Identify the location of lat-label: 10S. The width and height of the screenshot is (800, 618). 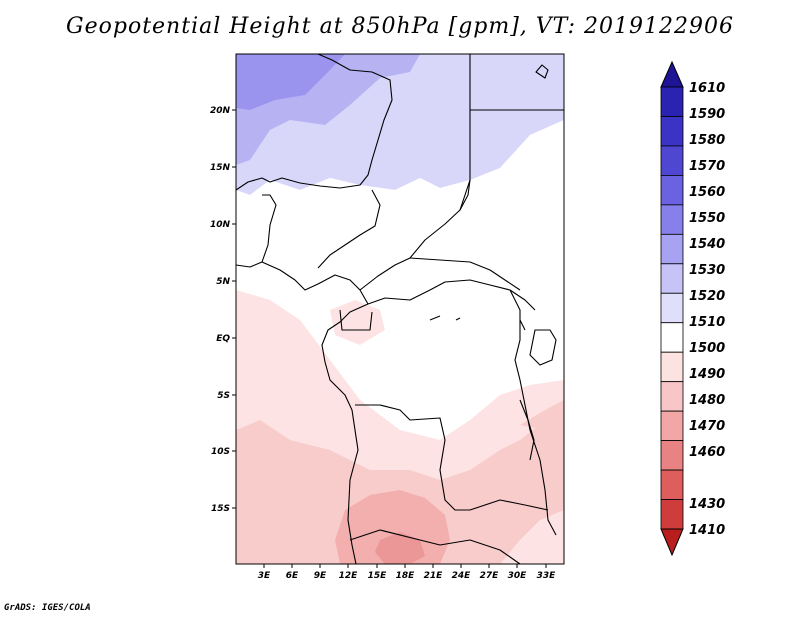
(220, 452).